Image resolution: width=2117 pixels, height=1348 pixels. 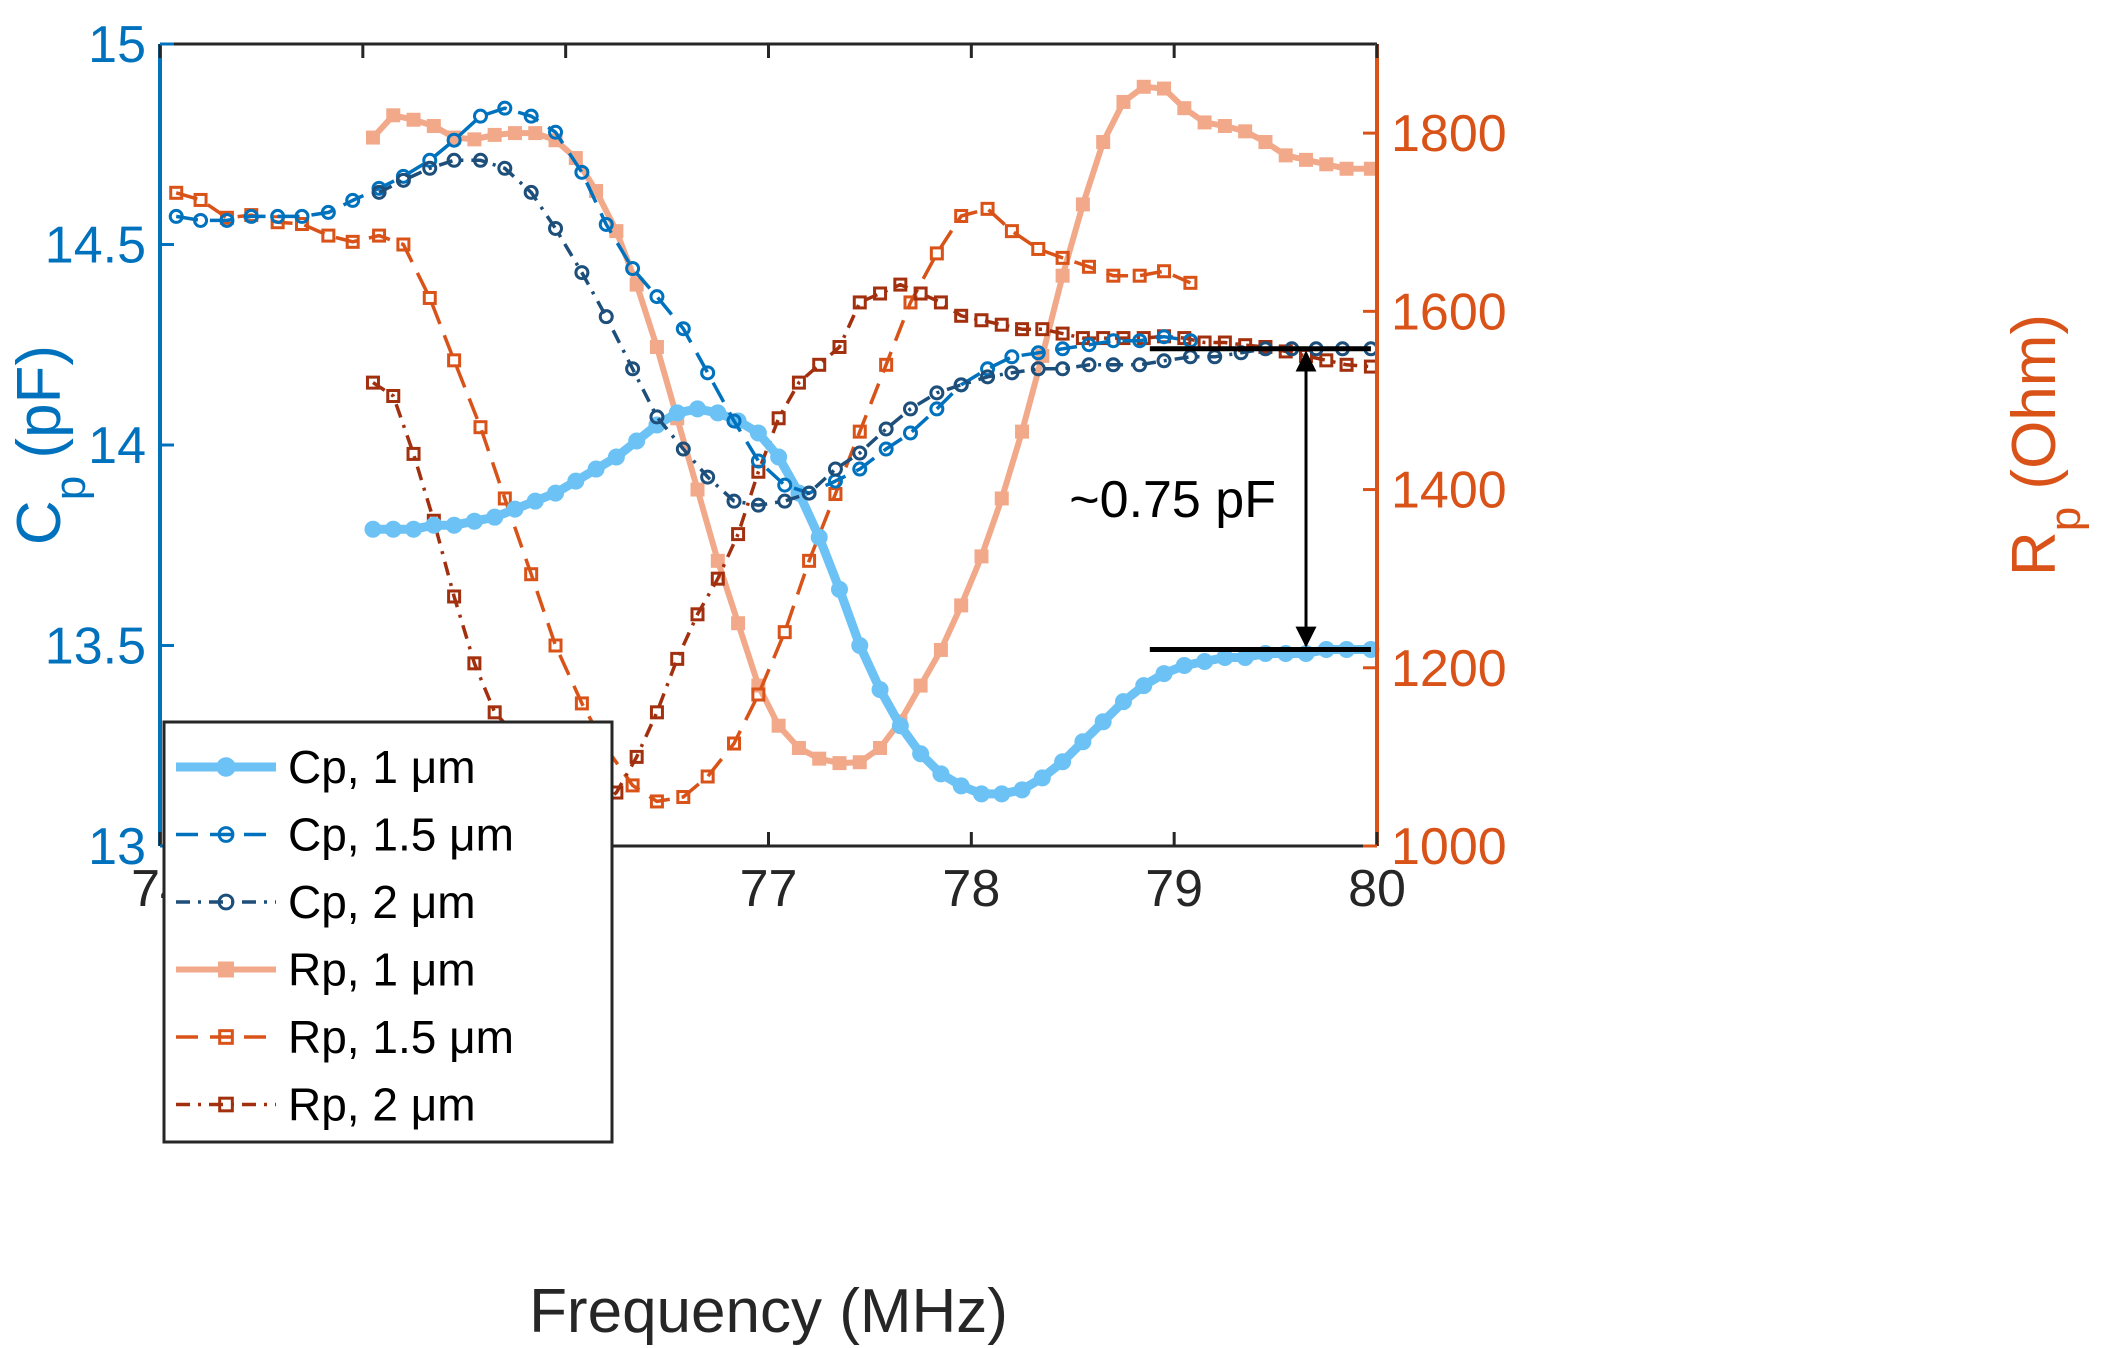 I want to click on right-y-tick-label: 1400, so click(x=1449, y=491).